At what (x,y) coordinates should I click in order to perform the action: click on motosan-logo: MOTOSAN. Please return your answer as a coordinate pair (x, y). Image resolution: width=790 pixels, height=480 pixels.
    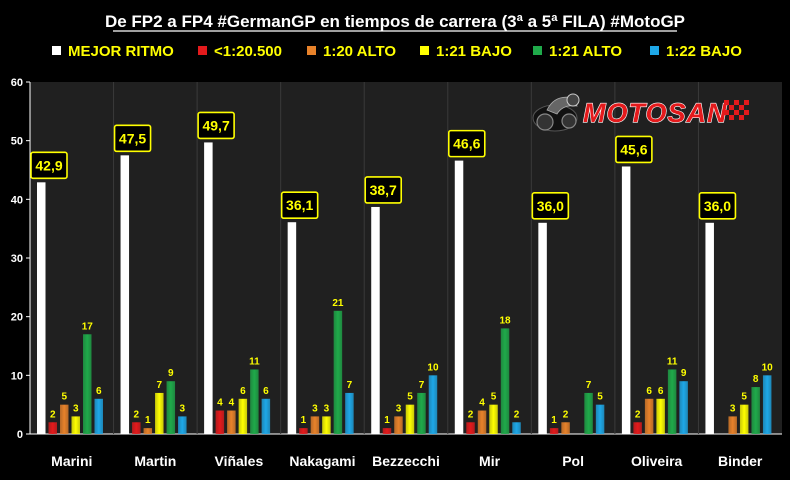
    Looking at the image, I should click on (640, 112).